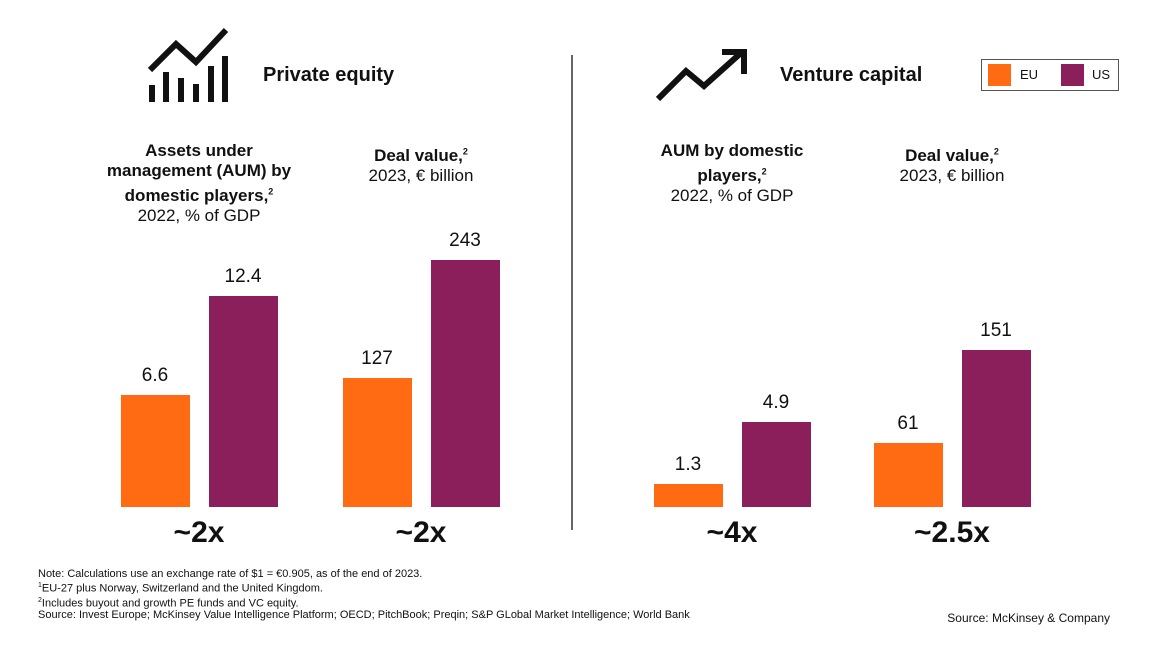 This screenshot has height=648, width=1152. What do you see at coordinates (776, 403) in the screenshot?
I see `value-label: 4.9` at bounding box center [776, 403].